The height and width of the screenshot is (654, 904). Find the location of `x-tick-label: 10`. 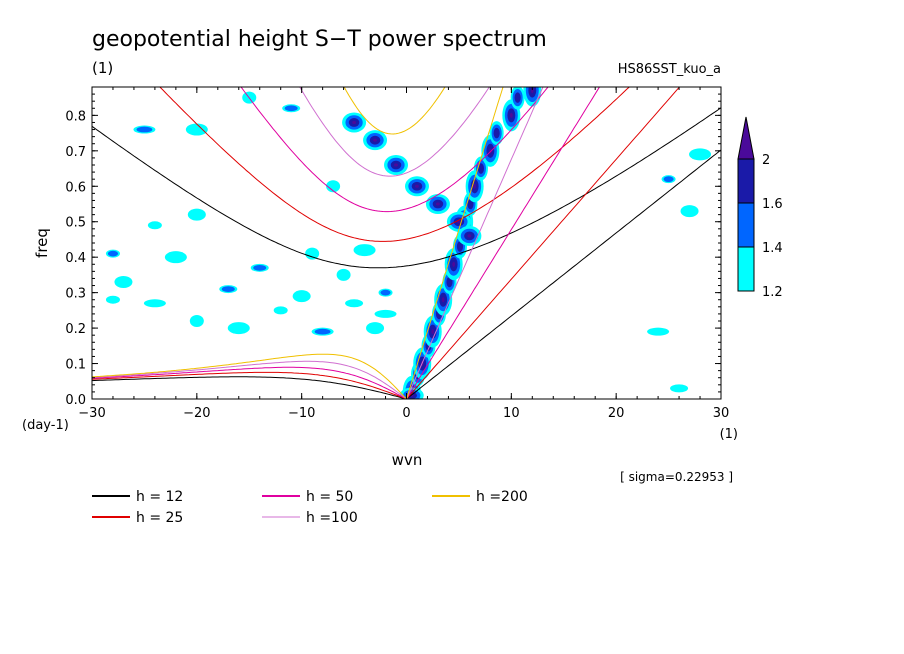

x-tick-label: 10 is located at coordinates (511, 413).